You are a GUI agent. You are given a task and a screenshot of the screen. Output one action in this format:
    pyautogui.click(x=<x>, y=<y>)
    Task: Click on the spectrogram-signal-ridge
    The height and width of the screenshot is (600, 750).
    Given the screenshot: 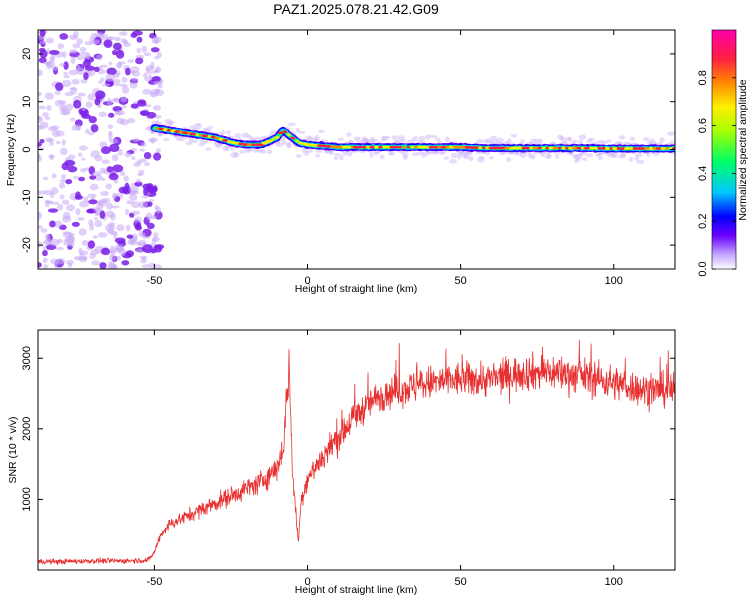 What is the action you would take?
    pyautogui.click(x=412, y=141)
    